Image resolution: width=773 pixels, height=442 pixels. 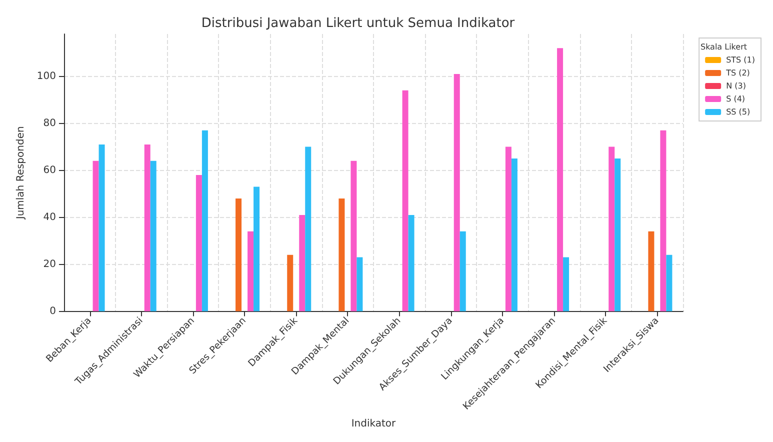 I want to click on y-tick-label: 40, so click(x=49, y=217).